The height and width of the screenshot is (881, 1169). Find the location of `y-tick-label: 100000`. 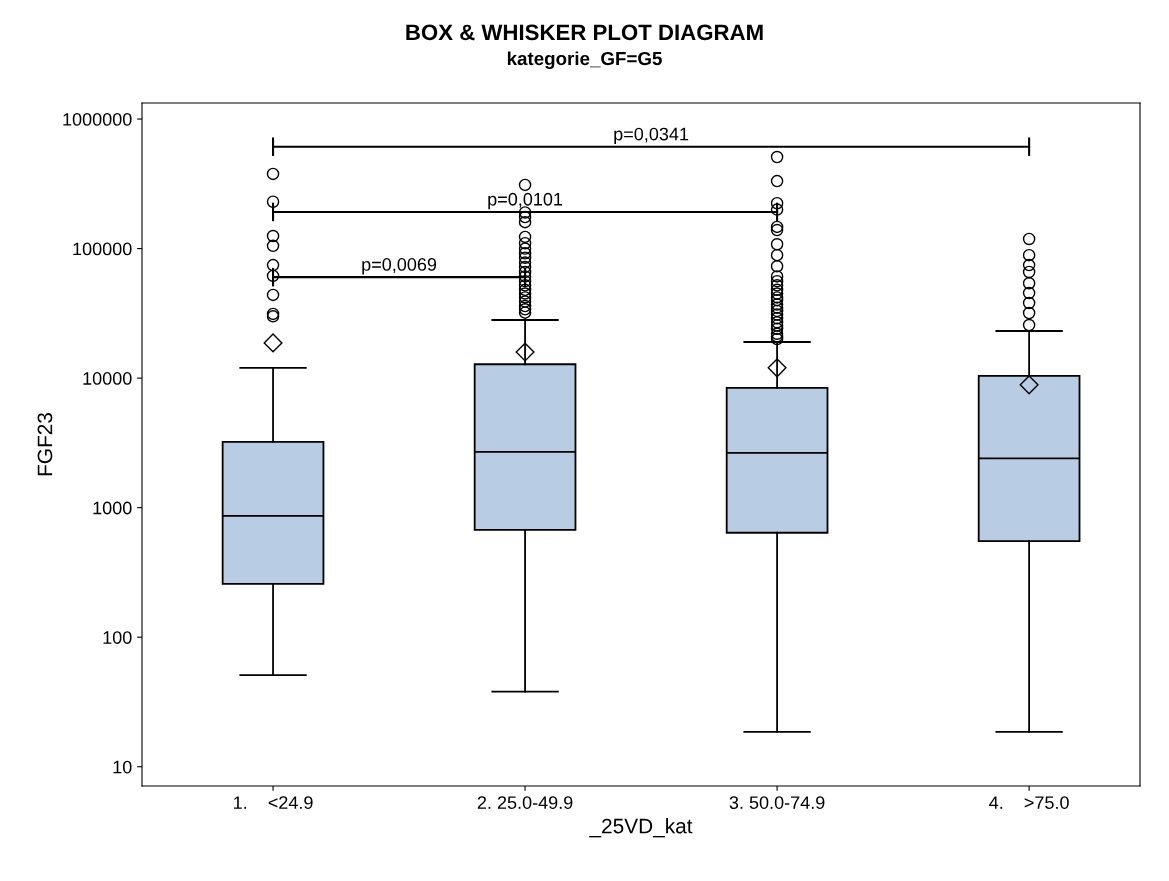

y-tick-label: 100000 is located at coordinates (102, 249).